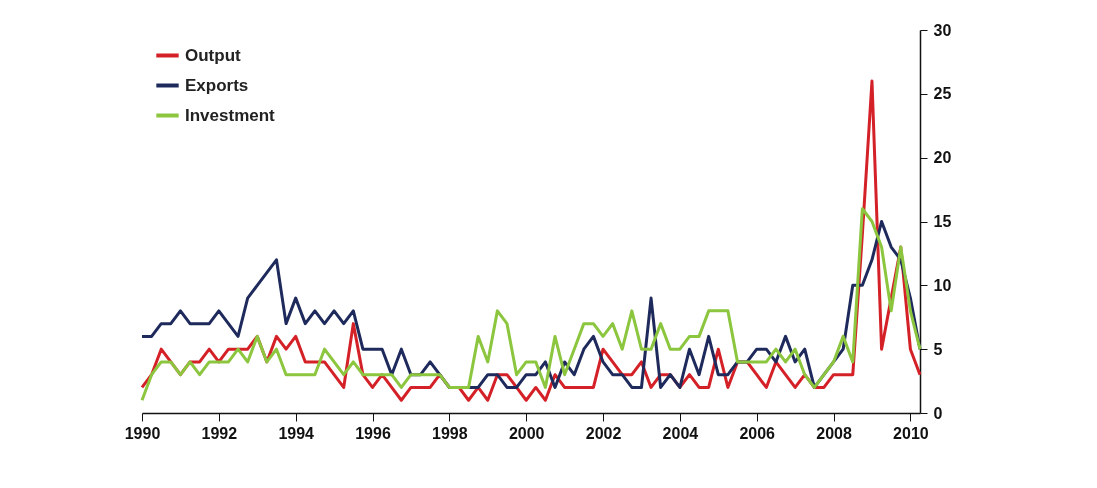 The width and height of the screenshot is (1097, 488). I want to click on legend-label: Investment, so click(230, 115).